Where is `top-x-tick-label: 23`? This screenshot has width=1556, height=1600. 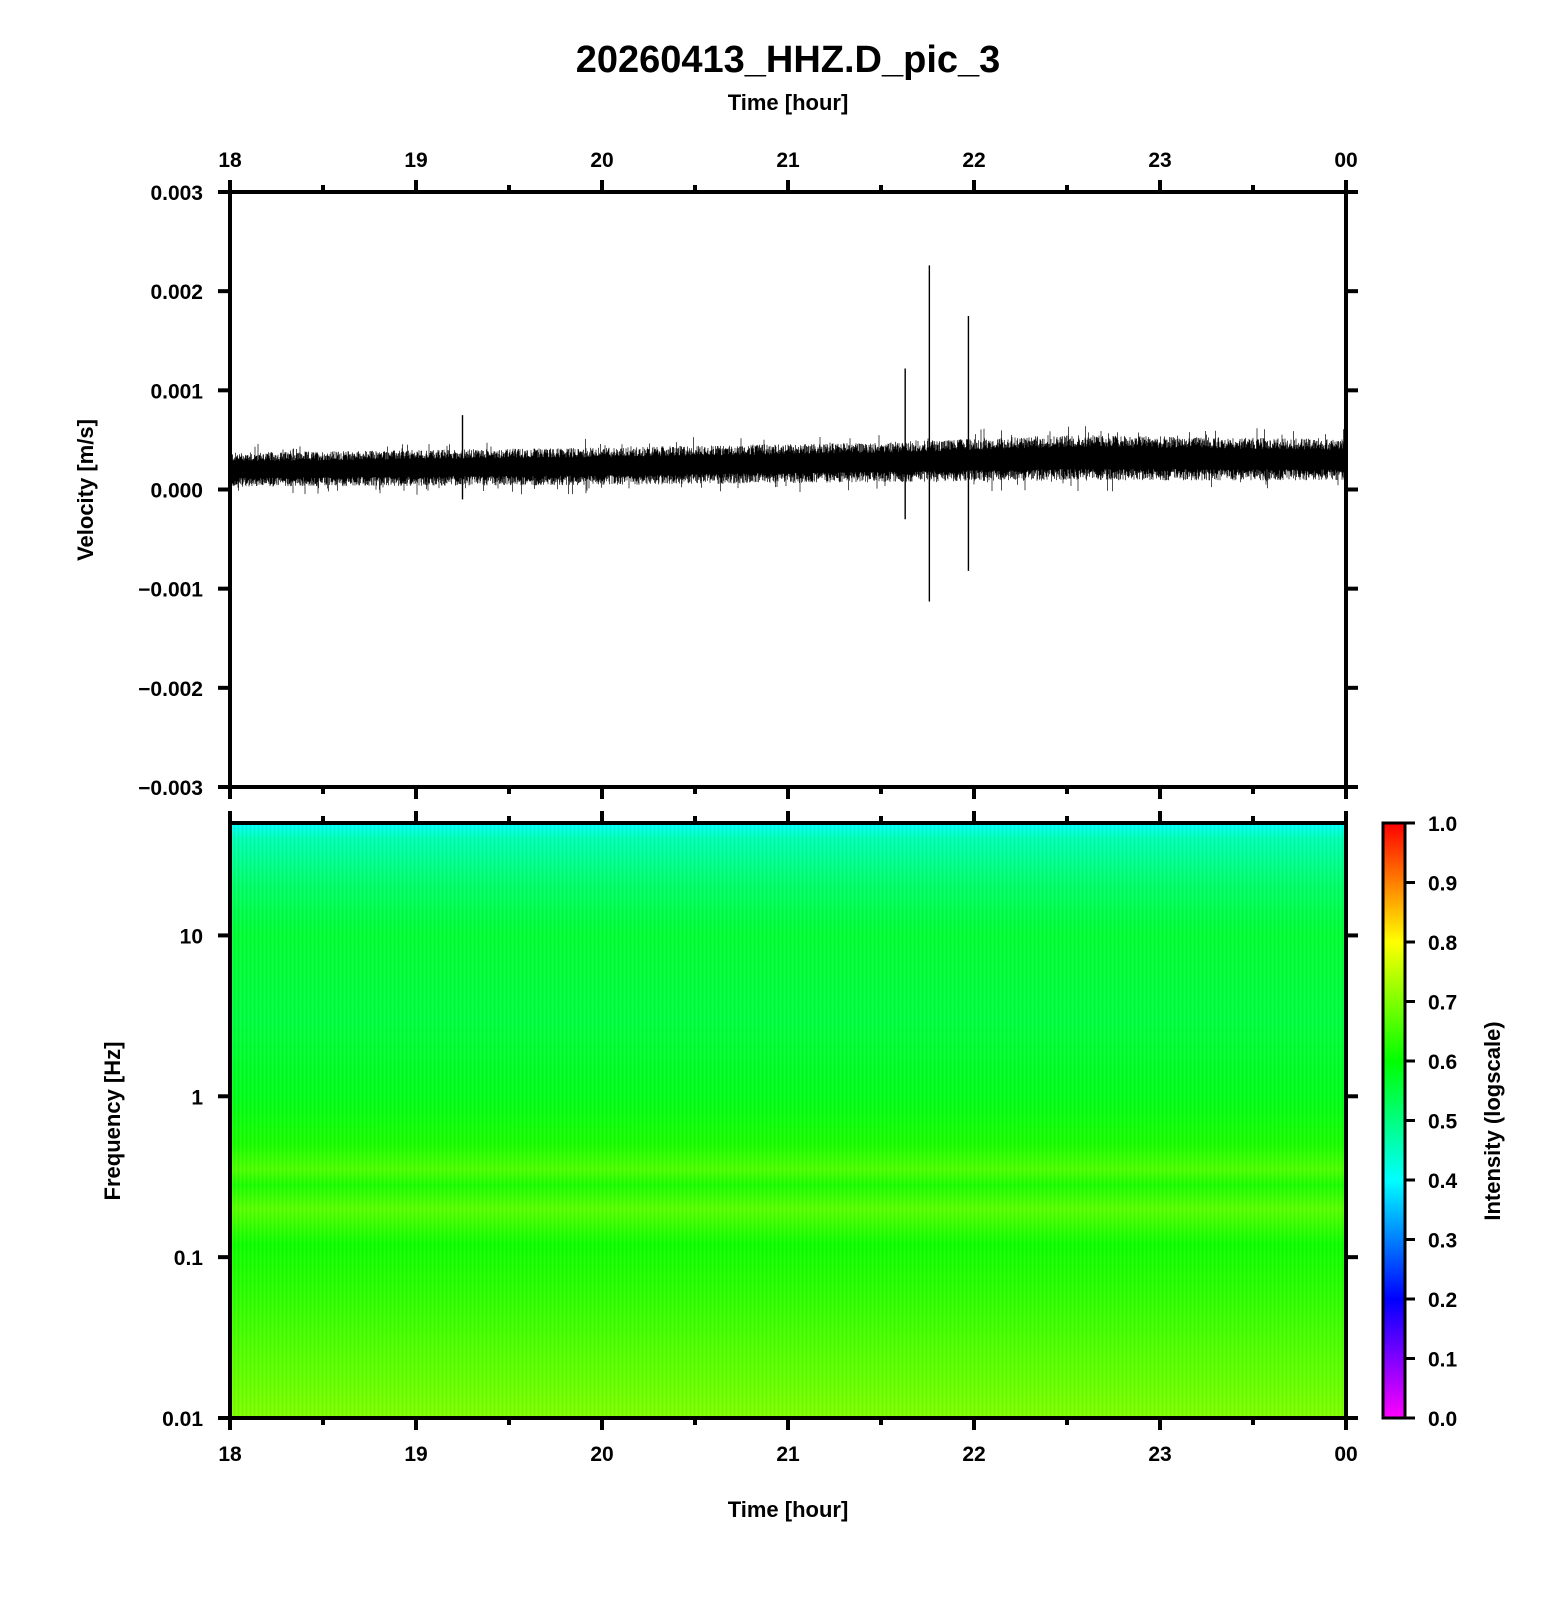 top-x-tick-label: 23 is located at coordinates (1159, 160).